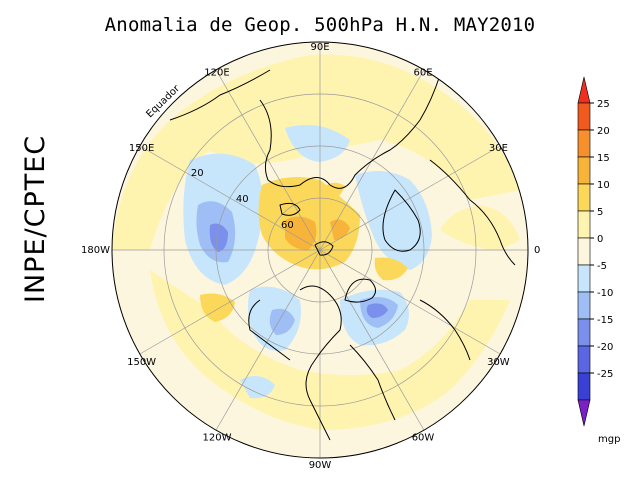 The height and width of the screenshot is (494, 640). I want to click on anomaly-strong-negative, so click(298, 270).